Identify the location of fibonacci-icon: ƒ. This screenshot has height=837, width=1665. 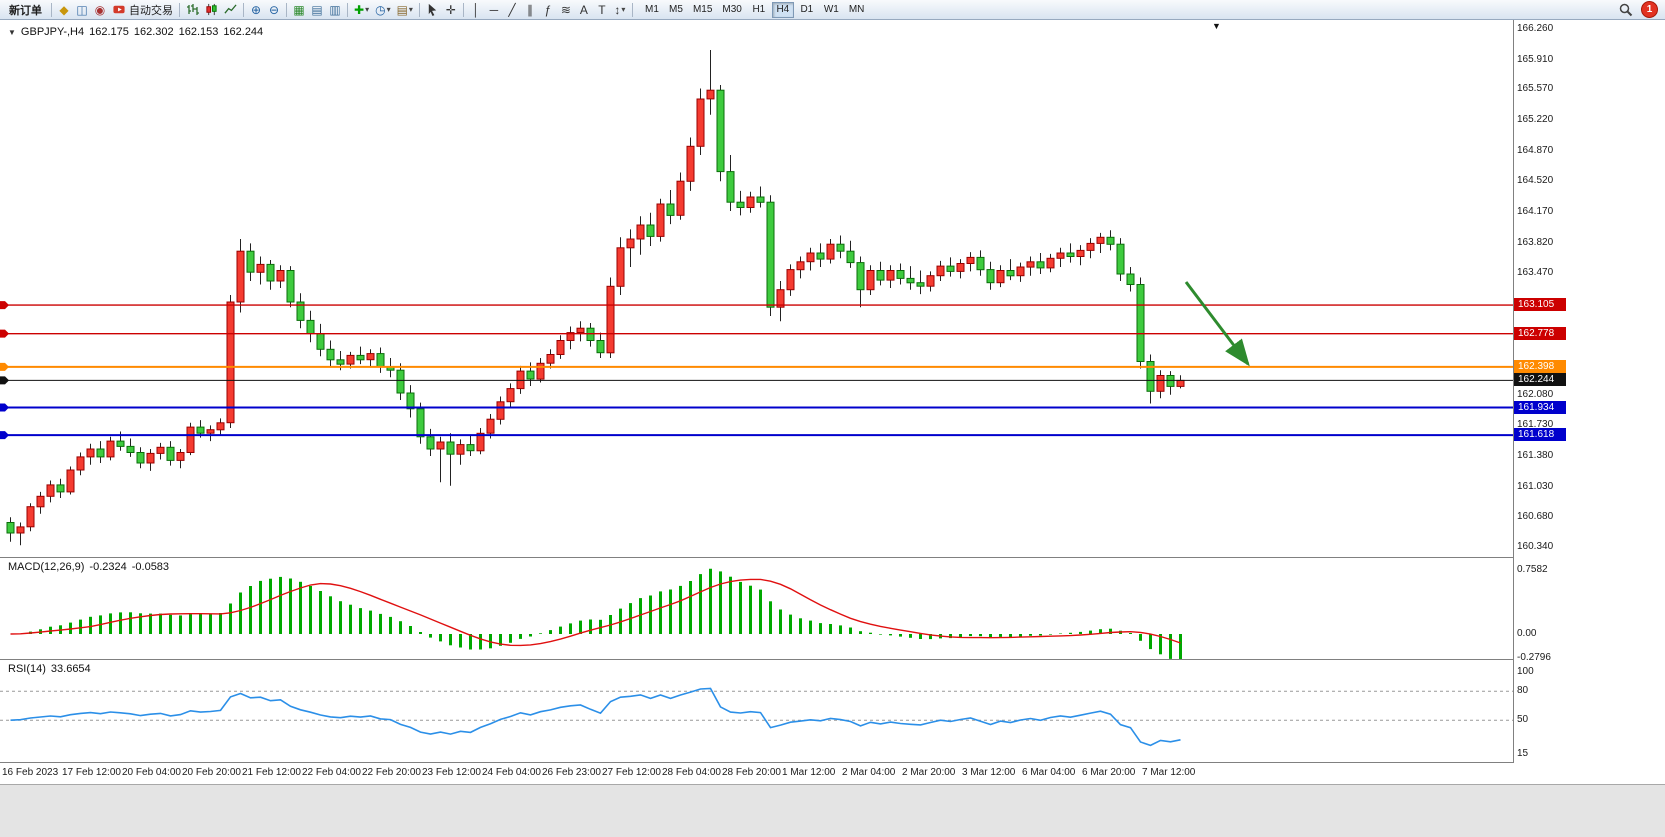
(548, 9).